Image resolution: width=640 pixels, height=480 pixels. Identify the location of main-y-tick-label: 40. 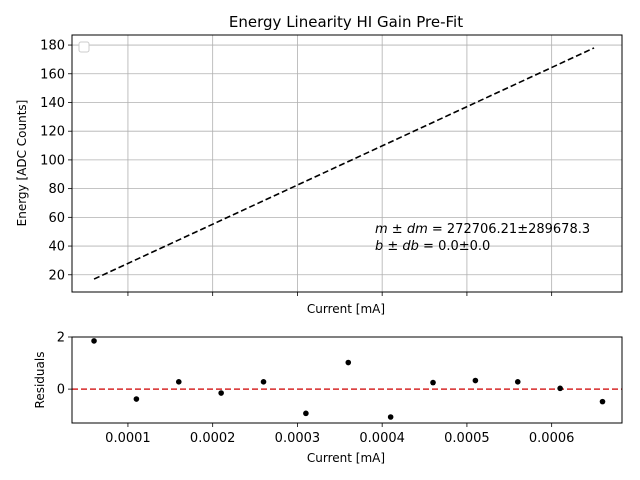
(56, 247).